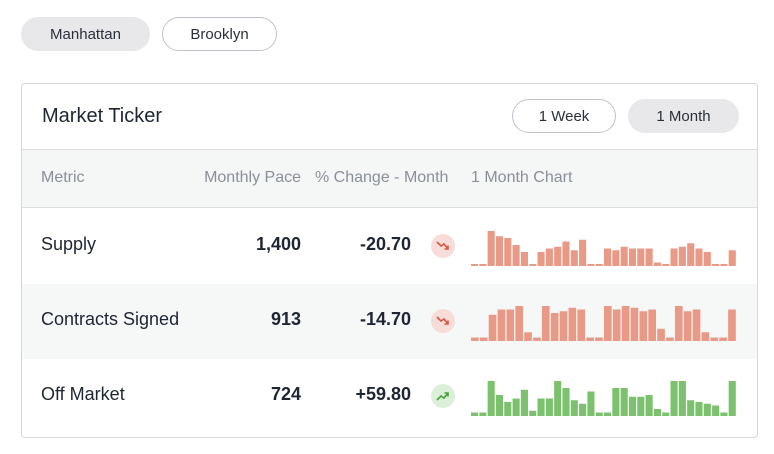 This screenshot has width=774, height=454. I want to click on sparkline-off-market, so click(603, 398).